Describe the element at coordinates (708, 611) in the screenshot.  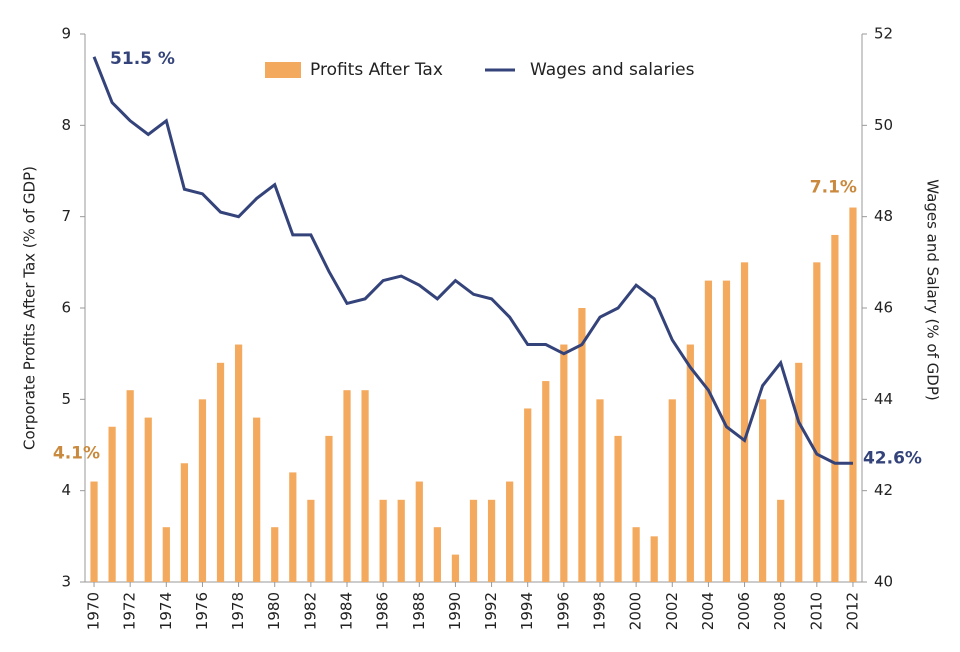
I see `x-tick-label: 2004` at that location.